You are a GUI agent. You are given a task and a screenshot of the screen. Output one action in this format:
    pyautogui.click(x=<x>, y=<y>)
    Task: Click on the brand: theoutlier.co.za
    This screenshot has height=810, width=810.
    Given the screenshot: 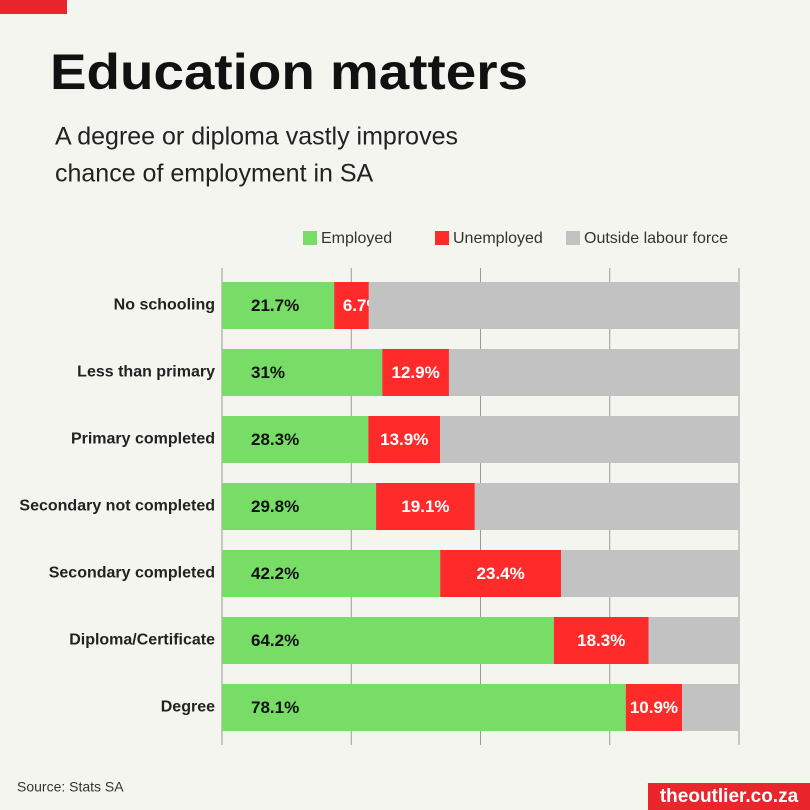 What is the action you would take?
    pyautogui.click(x=729, y=796)
    